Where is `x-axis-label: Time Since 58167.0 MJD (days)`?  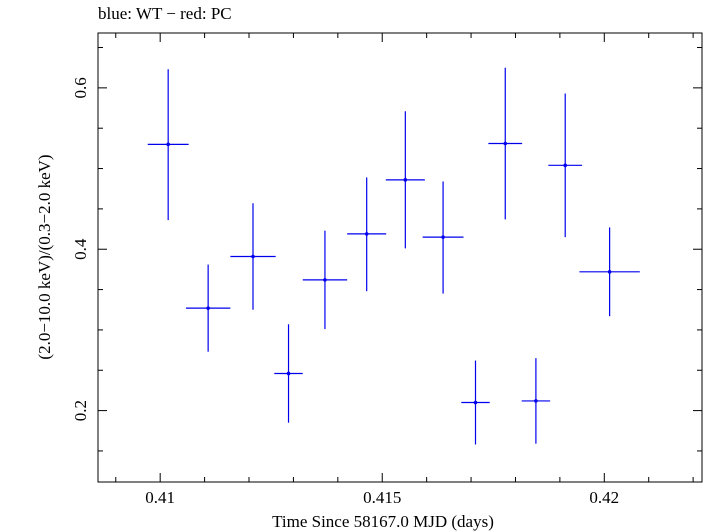
x-axis-label: Time Since 58167.0 MJD (days) is located at coordinates (383, 521).